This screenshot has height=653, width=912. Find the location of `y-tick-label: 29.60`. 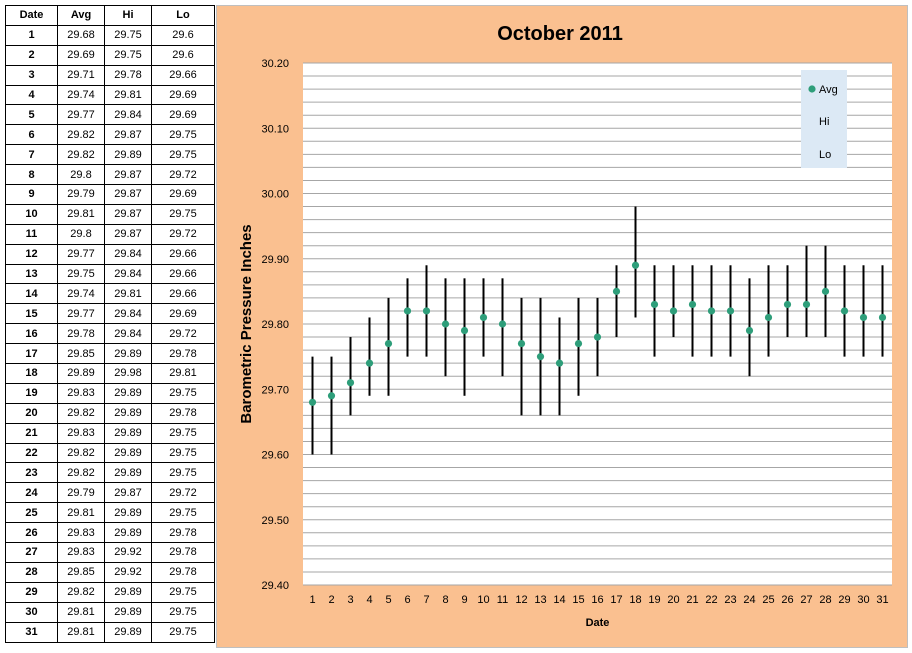

y-tick-label: 29.60 is located at coordinates (275, 456).